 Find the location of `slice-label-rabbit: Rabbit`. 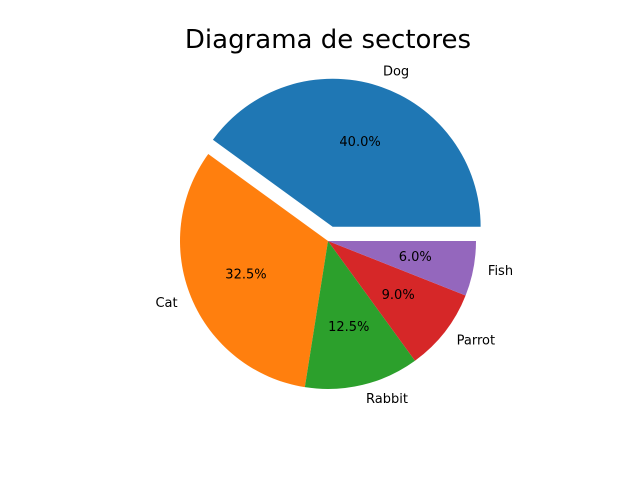

slice-label-rabbit: Rabbit is located at coordinates (387, 399).